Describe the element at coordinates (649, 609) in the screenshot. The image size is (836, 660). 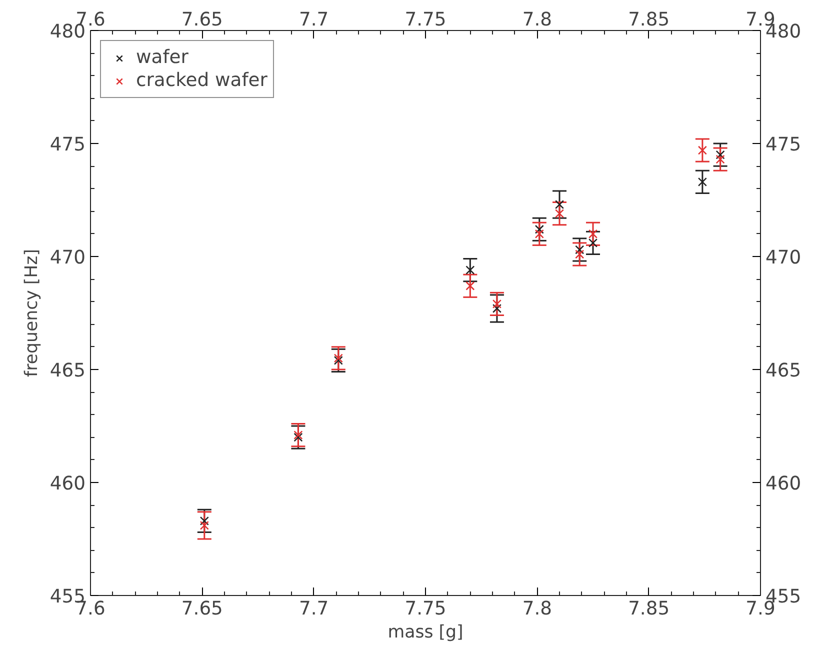
I see `x2-tick-label: 7.85` at that location.